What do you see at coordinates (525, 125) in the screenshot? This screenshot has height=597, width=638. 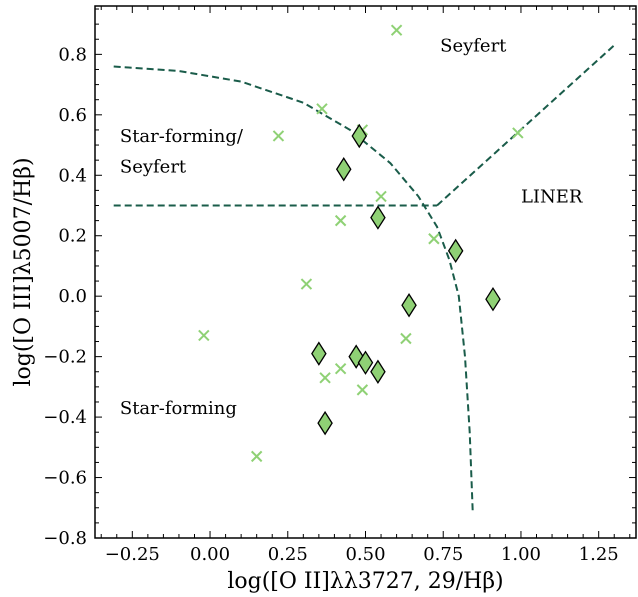 I see `demarcation-line` at bounding box center [525, 125].